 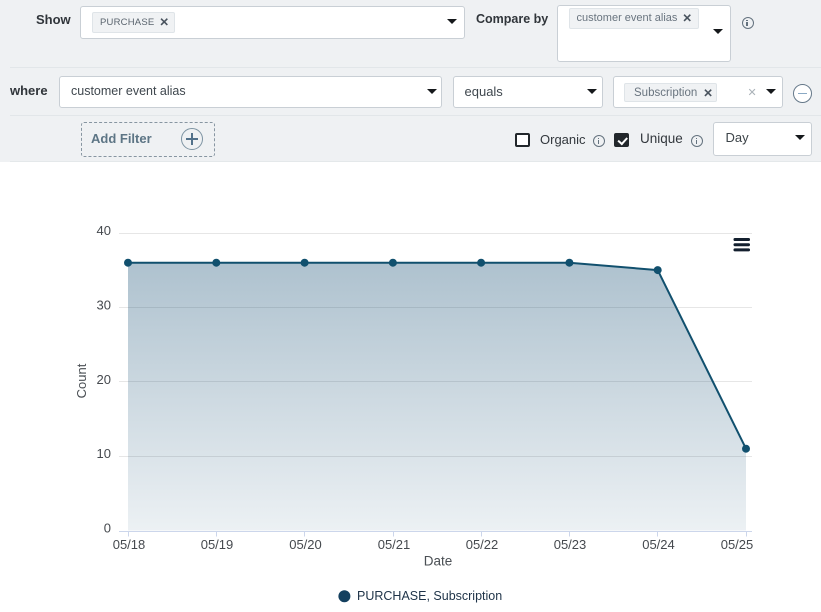 I want to click on svg-text: 05/23, so click(x=570, y=544).